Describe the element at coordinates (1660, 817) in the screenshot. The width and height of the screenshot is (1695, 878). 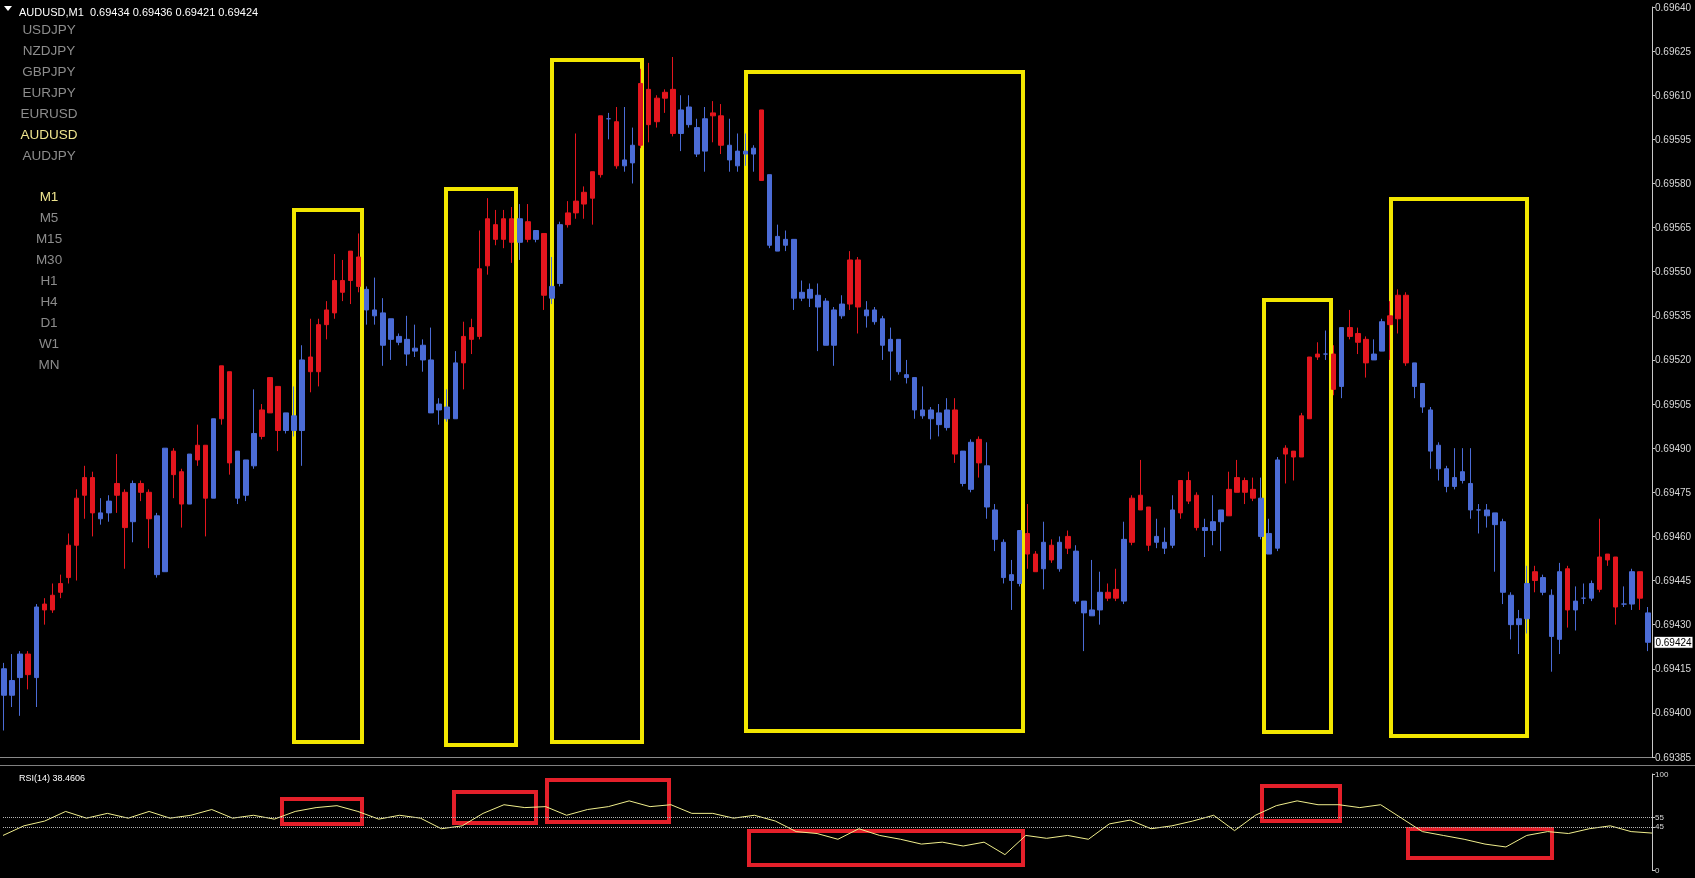
I see `y-tick-label: 55` at that location.